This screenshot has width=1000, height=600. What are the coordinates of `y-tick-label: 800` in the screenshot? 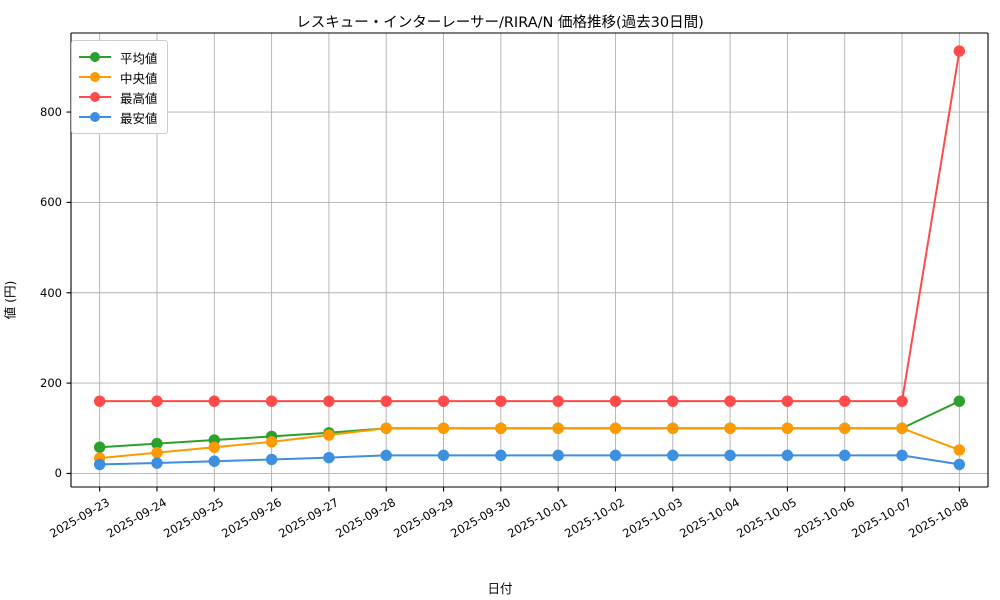 It's located at (51, 112).